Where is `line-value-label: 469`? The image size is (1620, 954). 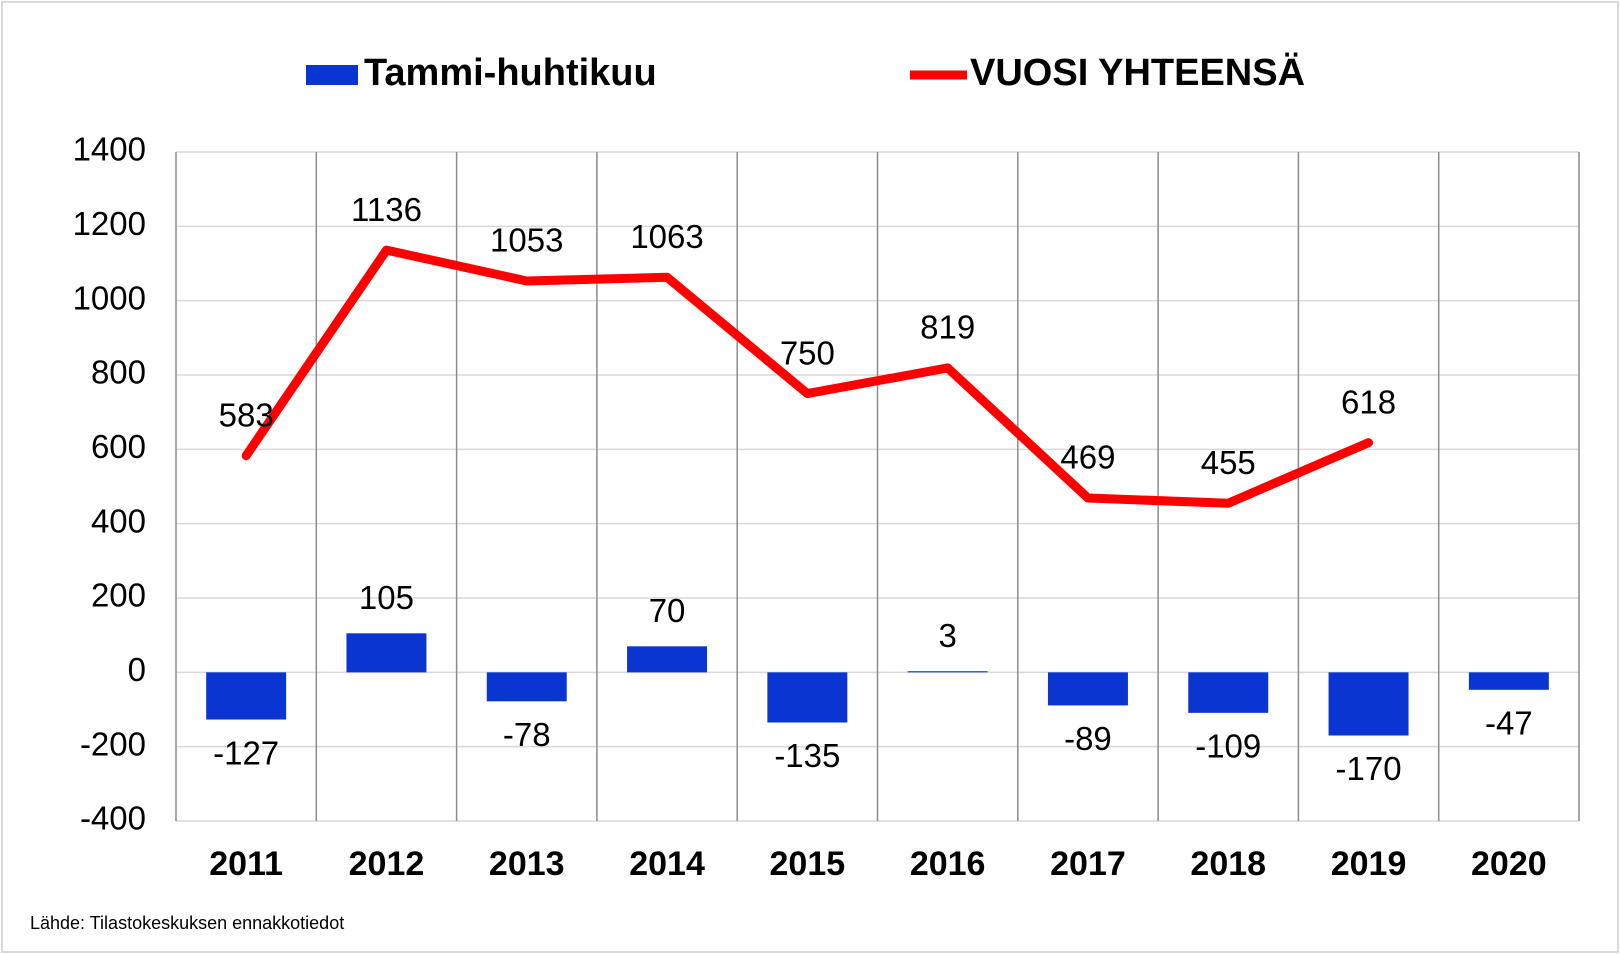
line-value-label: 469 is located at coordinates (1087, 457).